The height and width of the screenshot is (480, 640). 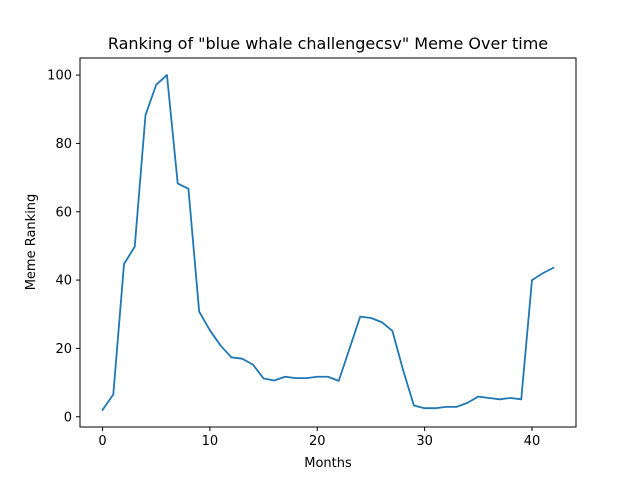 What do you see at coordinates (59, 76) in the screenshot?
I see `y-tick-label: 100` at bounding box center [59, 76].